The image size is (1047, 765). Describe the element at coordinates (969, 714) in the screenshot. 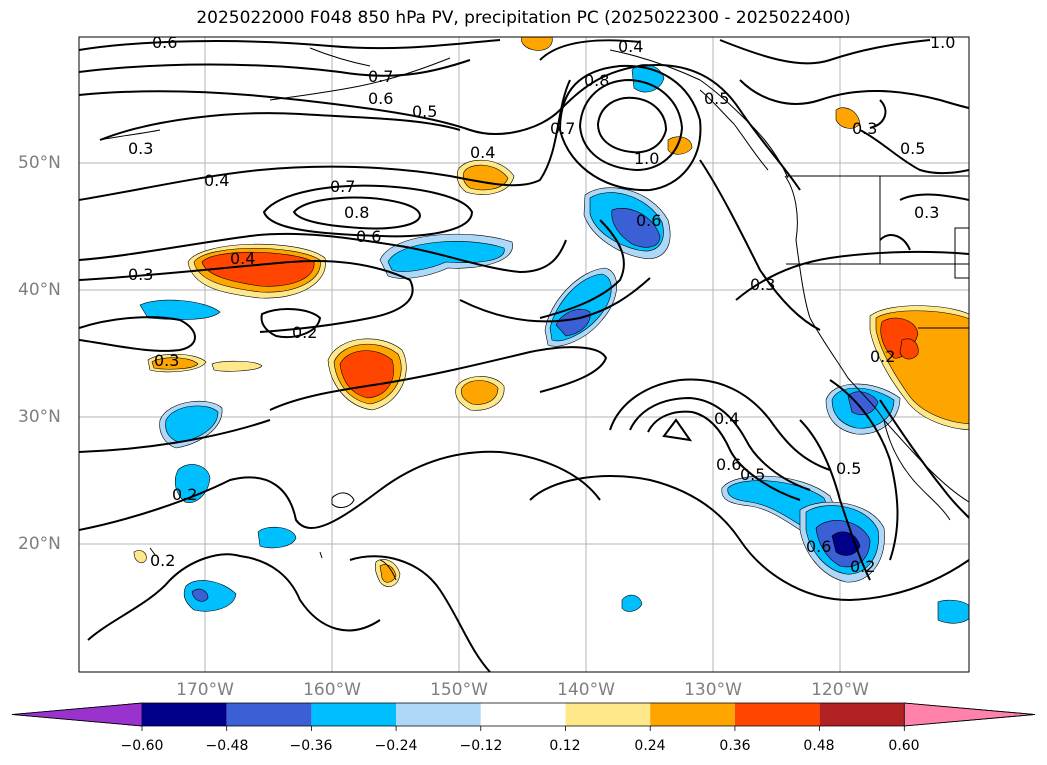

I see `colorbar-extend-high` at that location.